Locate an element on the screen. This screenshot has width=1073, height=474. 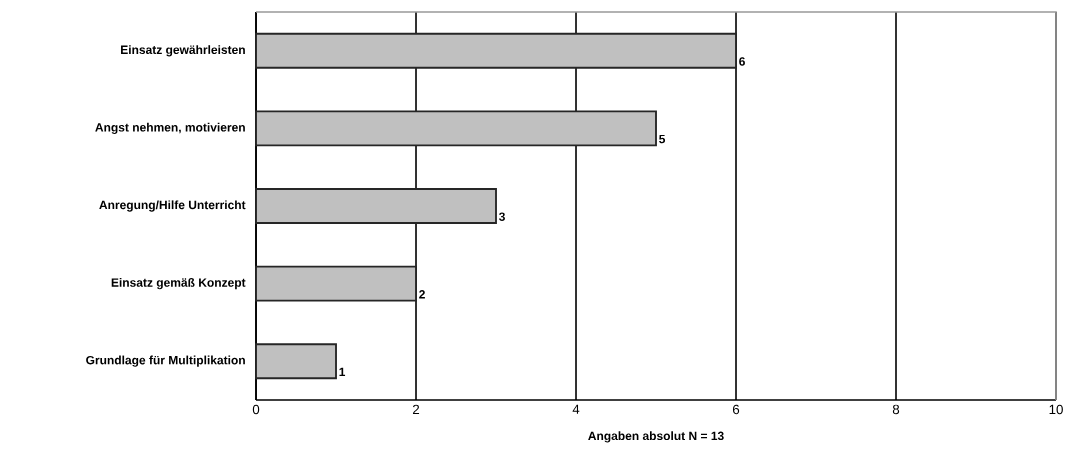
data-label: 3 is located at coordinates (501, 216).